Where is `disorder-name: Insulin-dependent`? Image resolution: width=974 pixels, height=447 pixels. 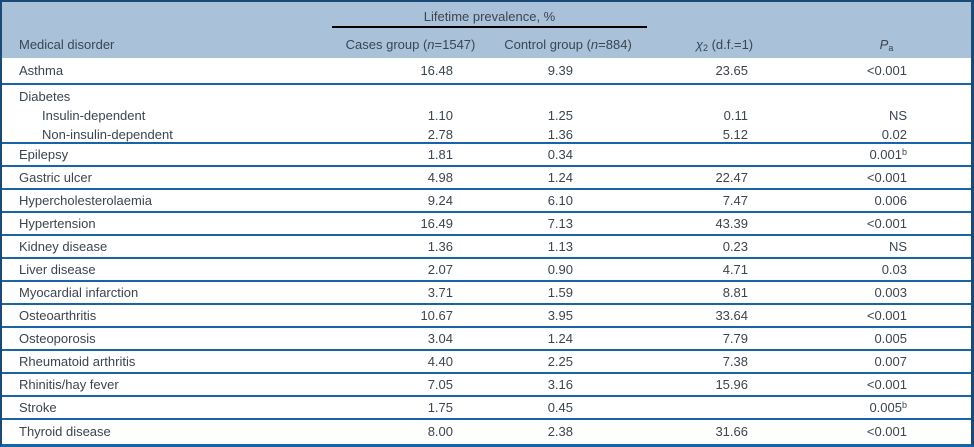 disorder-name: Insulin-dependent is located at coordinates (94, 115).